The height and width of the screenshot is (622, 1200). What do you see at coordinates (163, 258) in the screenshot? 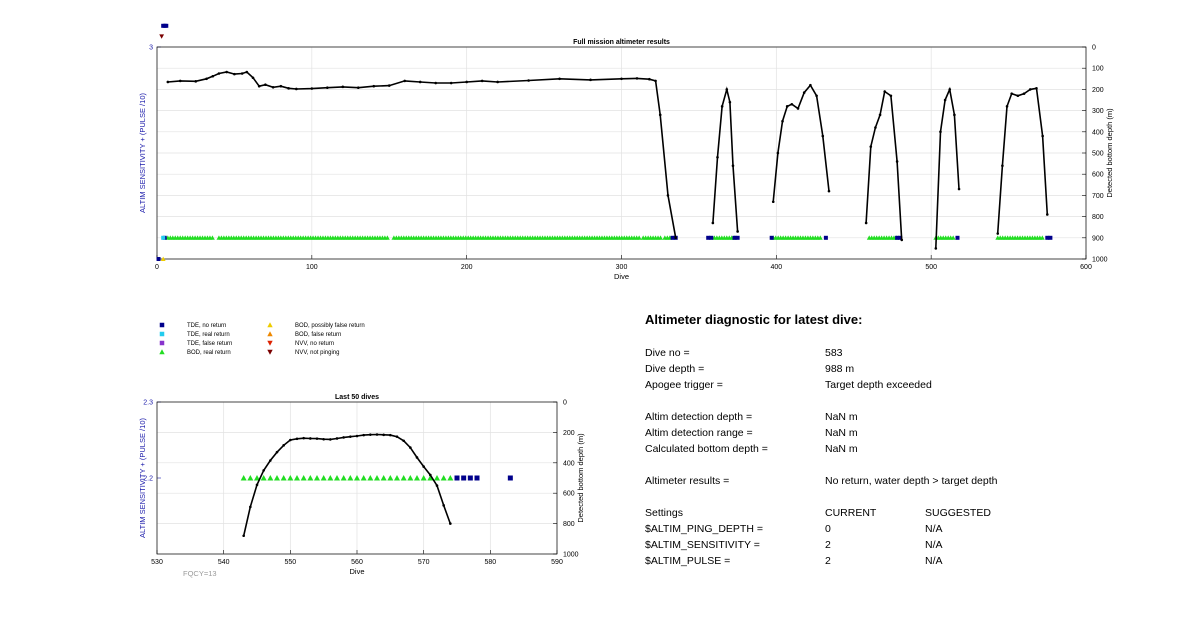
I see `marker-bod-possibly-false-return` at bounding box center [163, 258].